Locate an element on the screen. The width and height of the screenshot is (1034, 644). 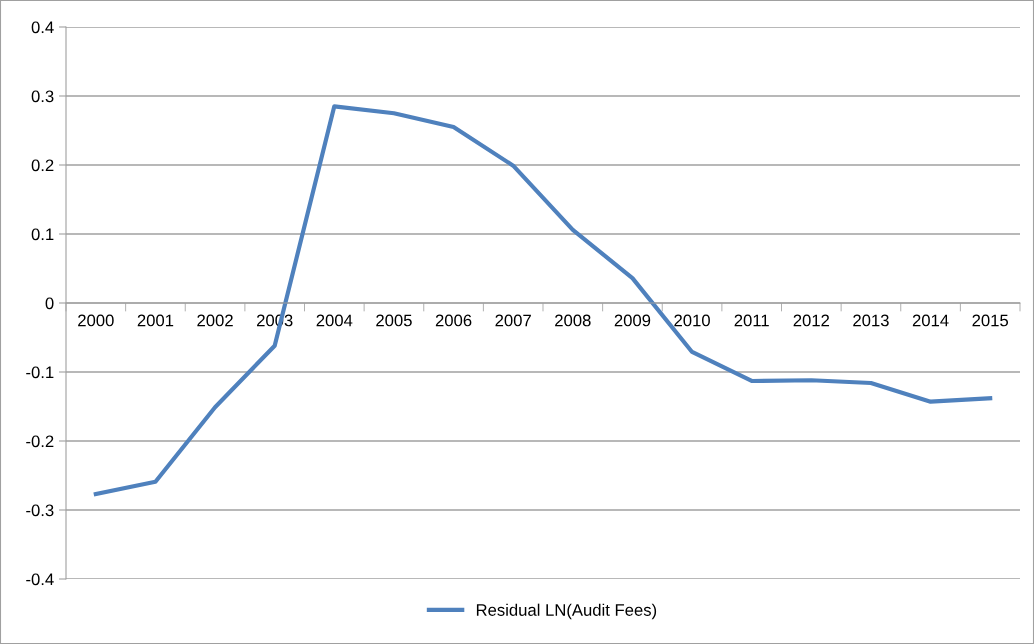
x-tick-label: 2001 is located at coordinates (155, 320).